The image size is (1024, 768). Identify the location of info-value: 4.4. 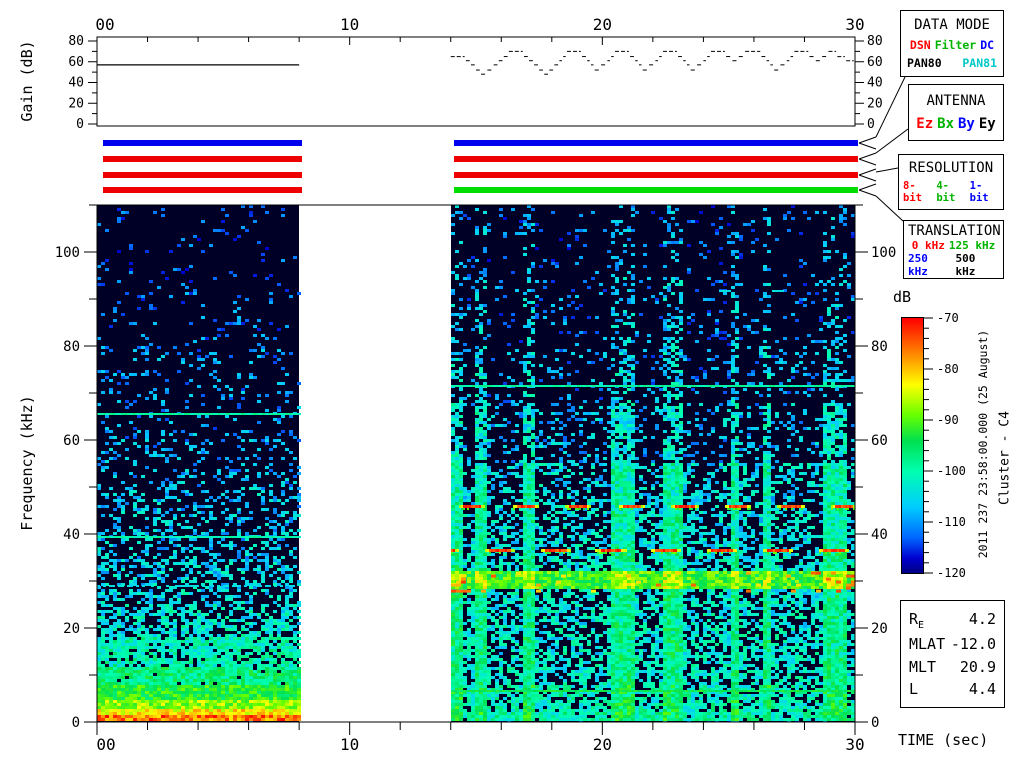
(982, 689).